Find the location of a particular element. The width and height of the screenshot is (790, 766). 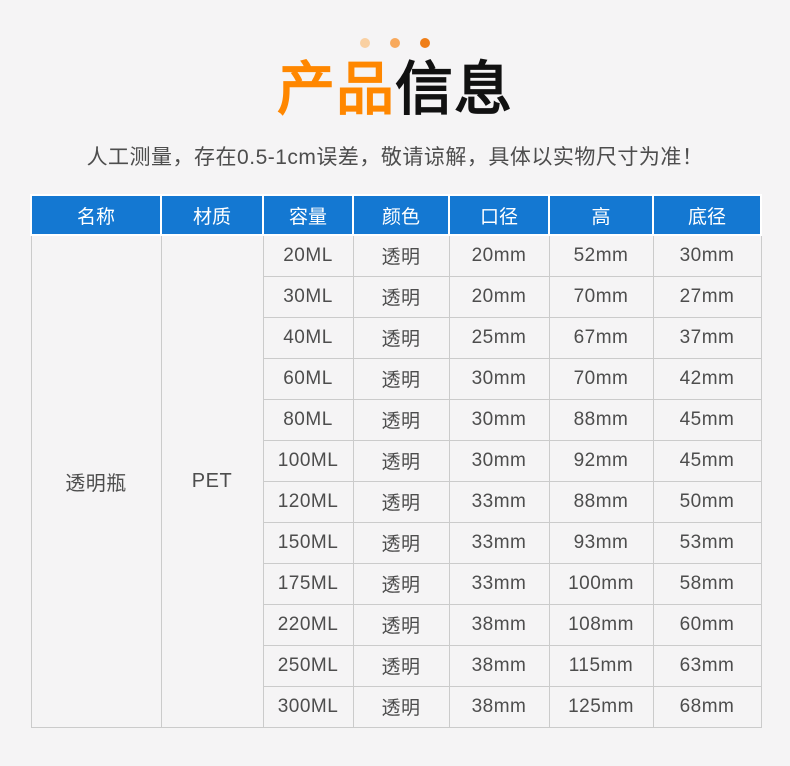

table-row: 100ML 透明 30mm 92mm 45mm is located at coordinates (396, 460).